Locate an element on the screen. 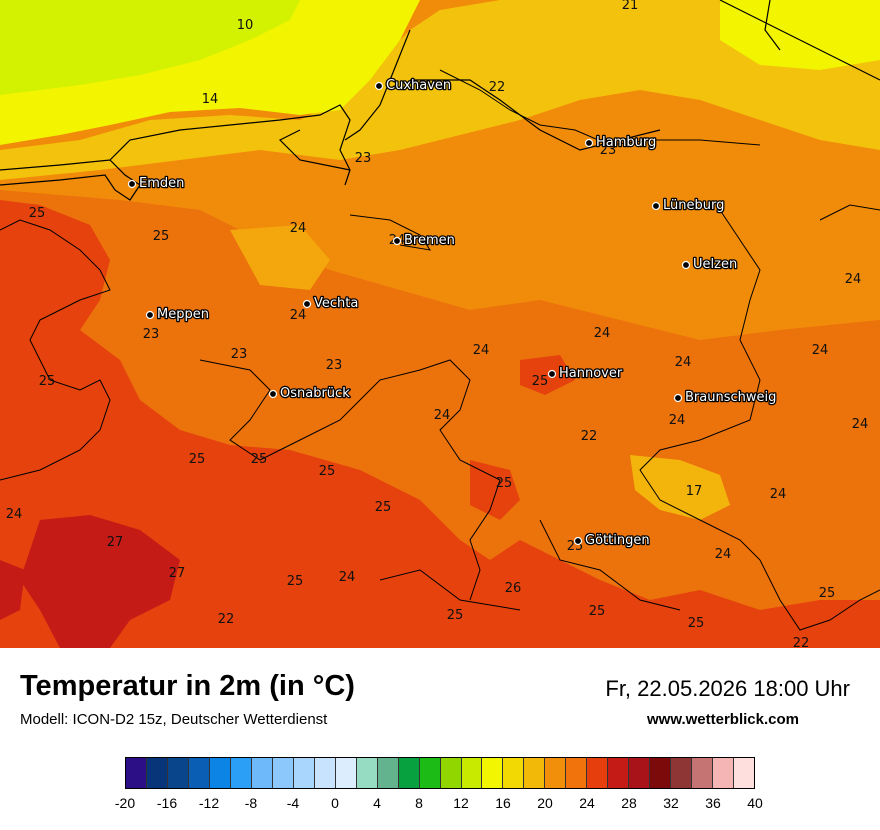  temperature-value: 17 is located at coordinates (694, 491).